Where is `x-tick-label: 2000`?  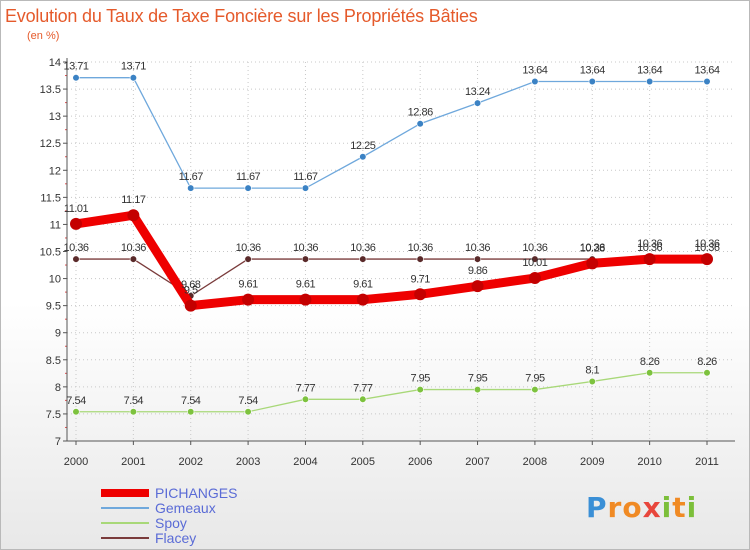
x-tick-label: 2000 is located at coordinates (76, 462).